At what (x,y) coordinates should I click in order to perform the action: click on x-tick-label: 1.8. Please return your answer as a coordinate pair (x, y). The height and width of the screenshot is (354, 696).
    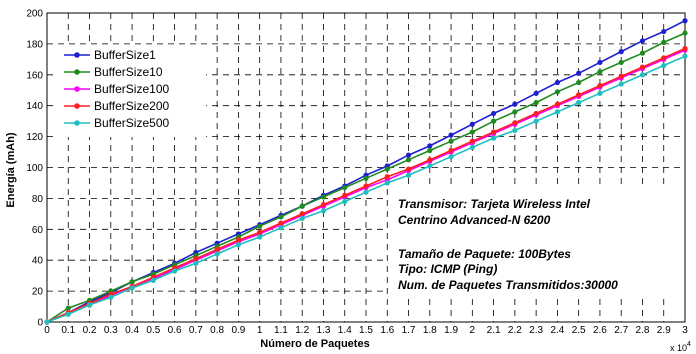
    Looking at the image, I should click on (430, 330).